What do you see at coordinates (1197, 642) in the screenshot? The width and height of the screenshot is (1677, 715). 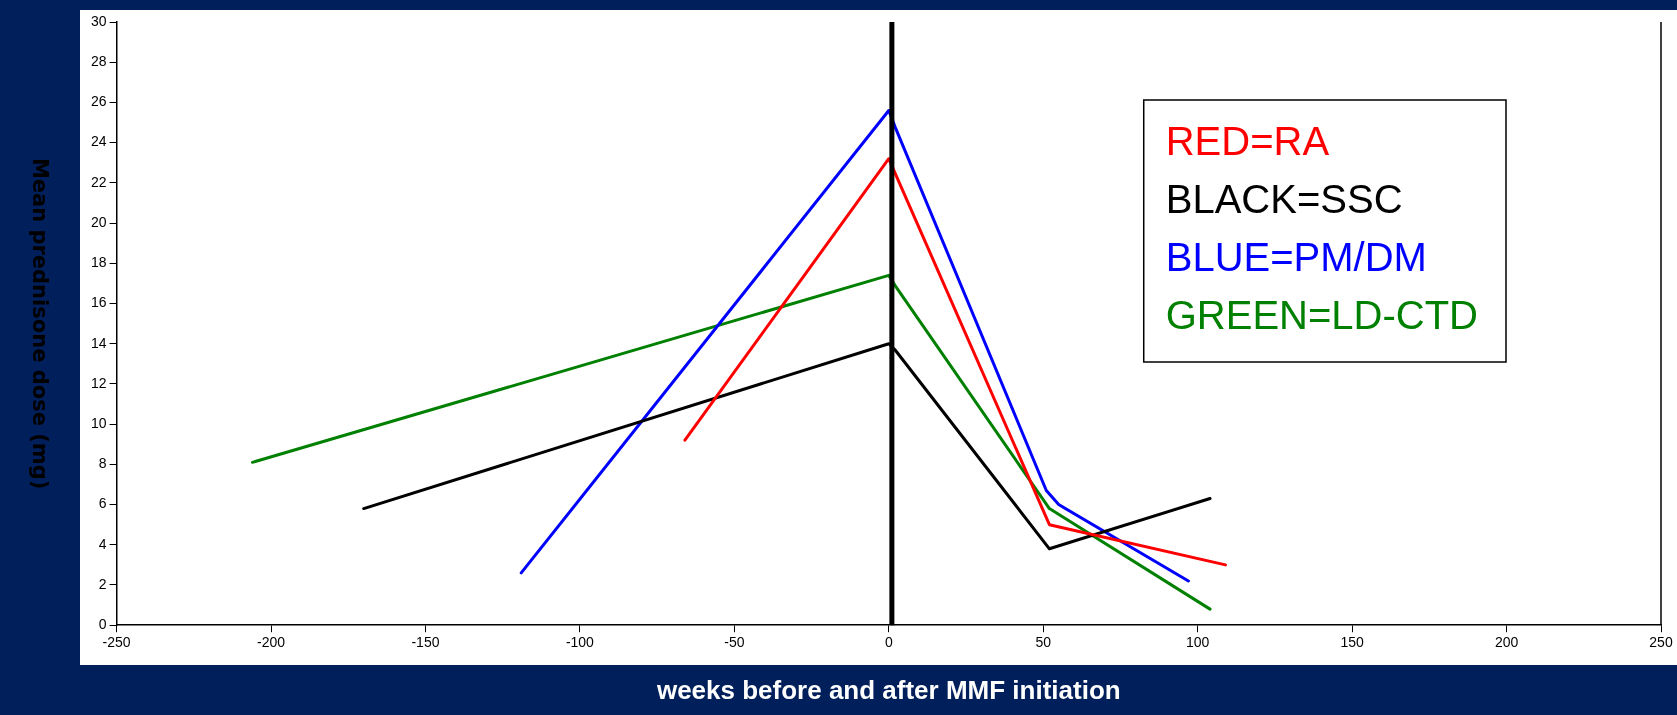 I see `x-tick-label: 100` at bounding box center [1197, 642].